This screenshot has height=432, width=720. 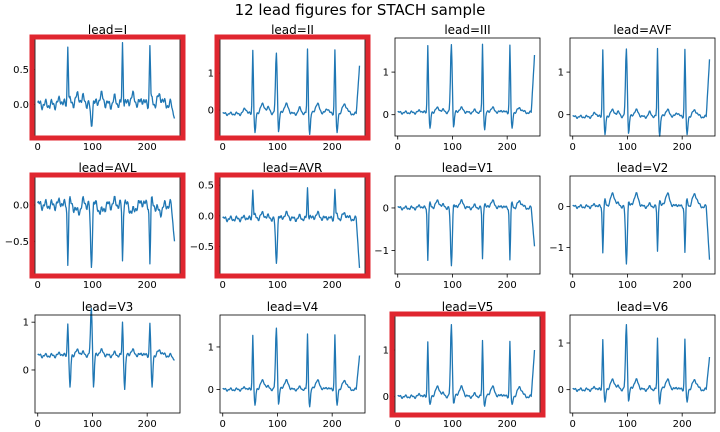 What do you see at coordinates (556, 248) in the screenshot?
I see `y-tick-label: −1` at bounding box center [556, 248].